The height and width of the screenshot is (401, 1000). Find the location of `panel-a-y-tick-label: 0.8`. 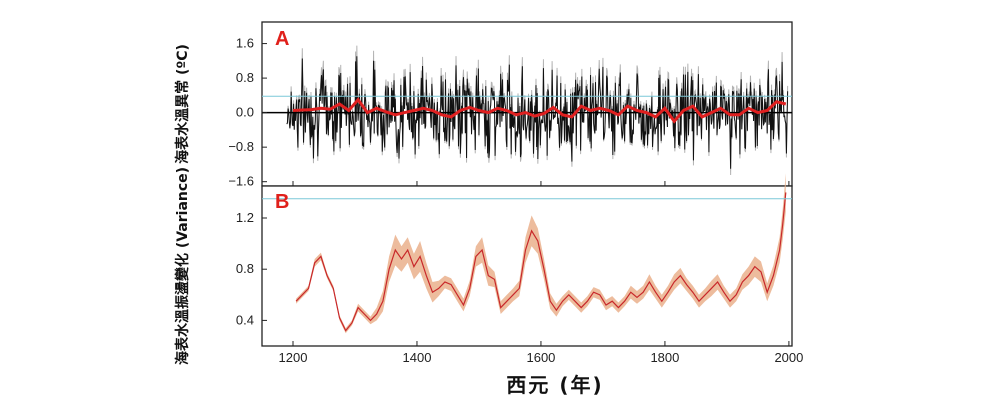

panel-a-y-tick-label: 0.8 is located at coordinates (245, 77).